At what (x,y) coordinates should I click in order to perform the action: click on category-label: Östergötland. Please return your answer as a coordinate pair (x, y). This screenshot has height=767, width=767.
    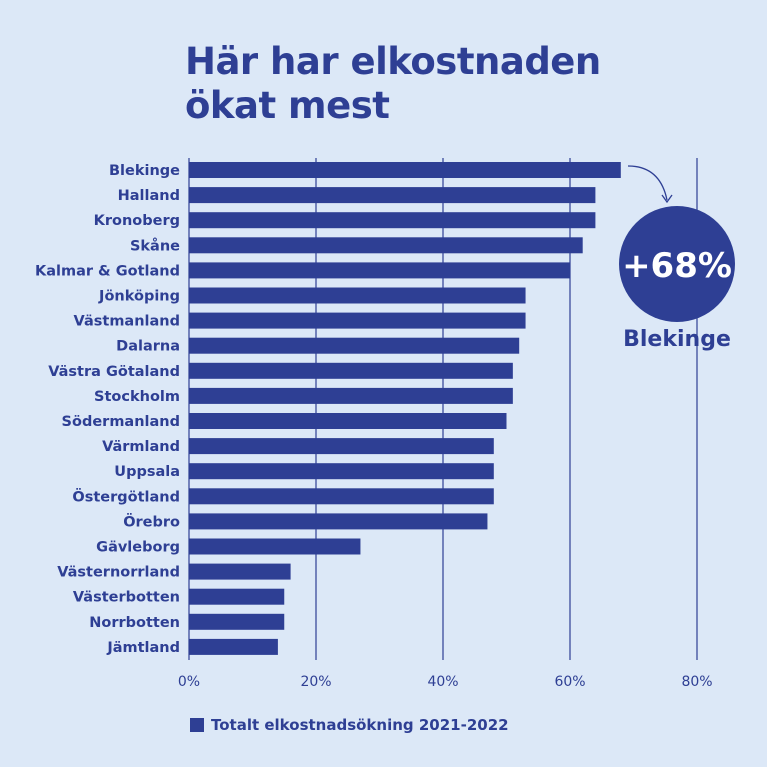
    Looking at the image, I should click on (126, 496).